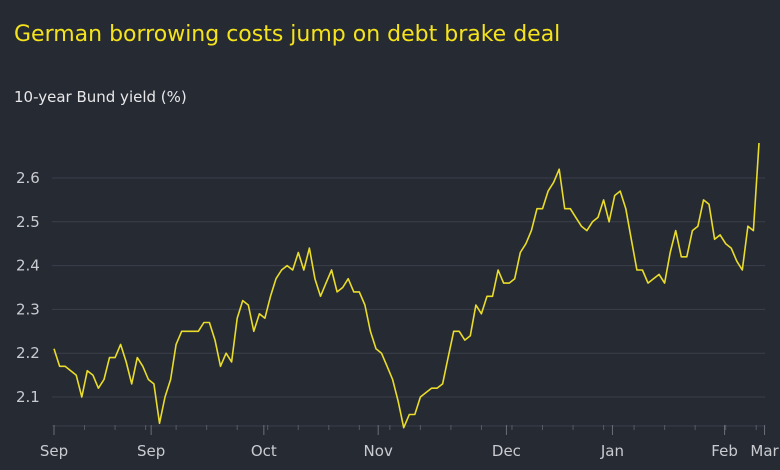 The width and height of the screenshot is (780, 470). What do you see at coordinates (28, 309) in the screenshot?
I see `y-tick-label: 2.3` at bounding box center [28, 309].